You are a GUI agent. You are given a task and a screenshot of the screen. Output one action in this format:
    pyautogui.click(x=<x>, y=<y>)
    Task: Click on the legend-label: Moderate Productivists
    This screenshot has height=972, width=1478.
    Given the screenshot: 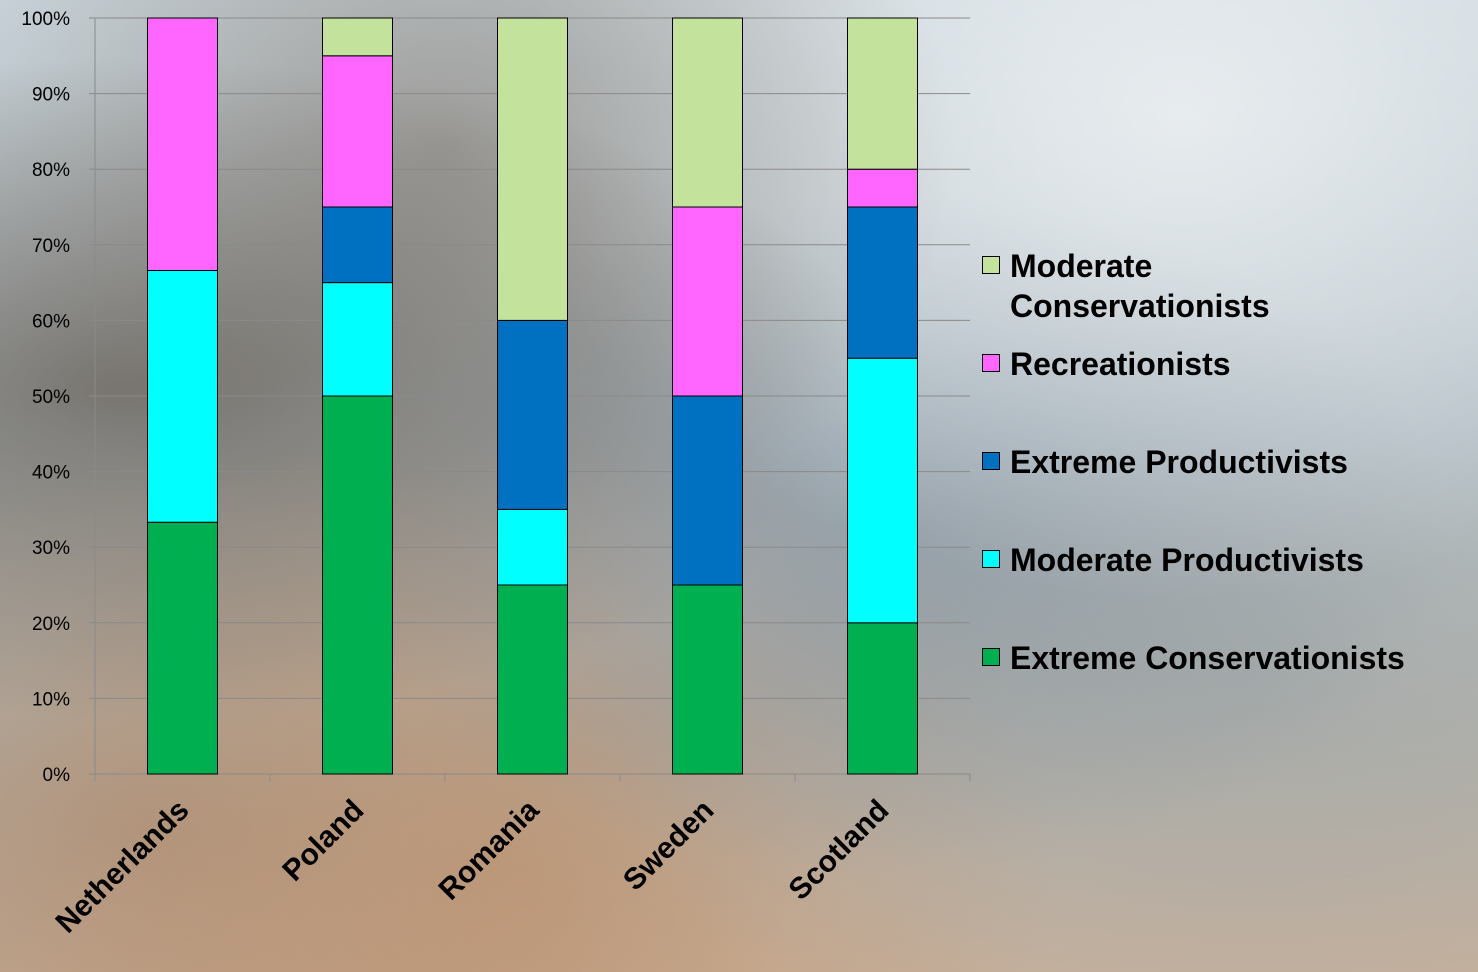 What is the action you would take?
    pyautogui.click(x=1187, y=560)
    